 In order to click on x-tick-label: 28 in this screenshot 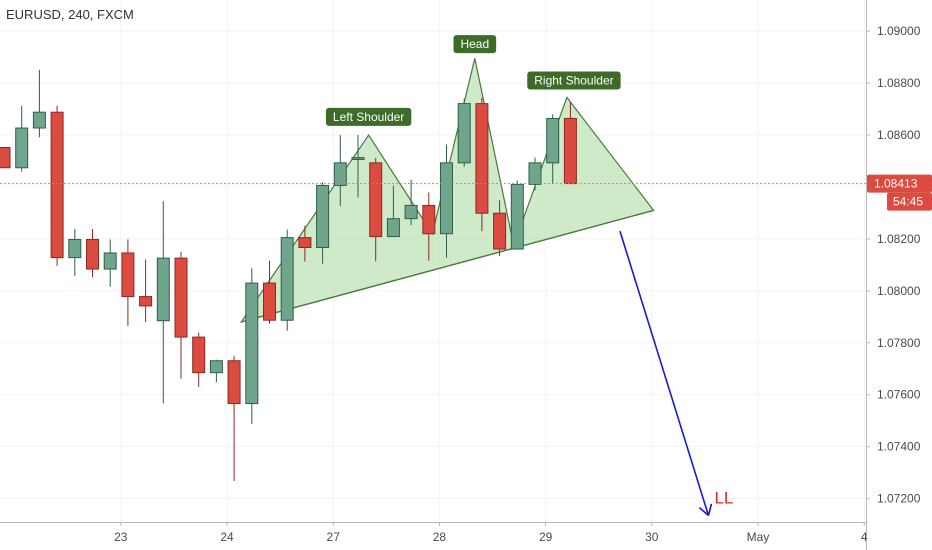, I will do `click(440, 537)`.